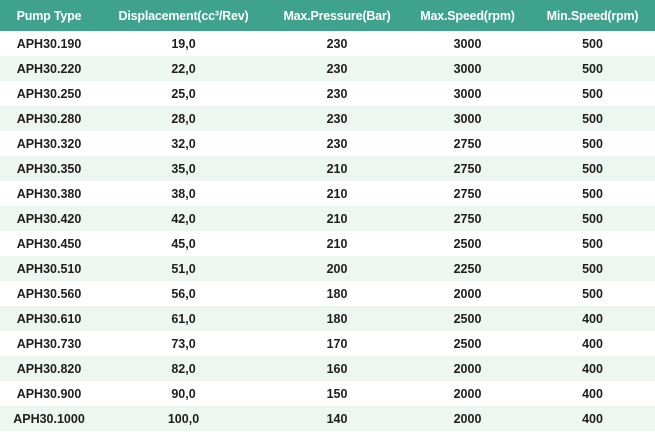 This screenshot has height=436, width=655. What do you see at coordinates (337, 268) in the screenshot?
I see `cell-max-pressure: 200` at bounding box center [337, 268].